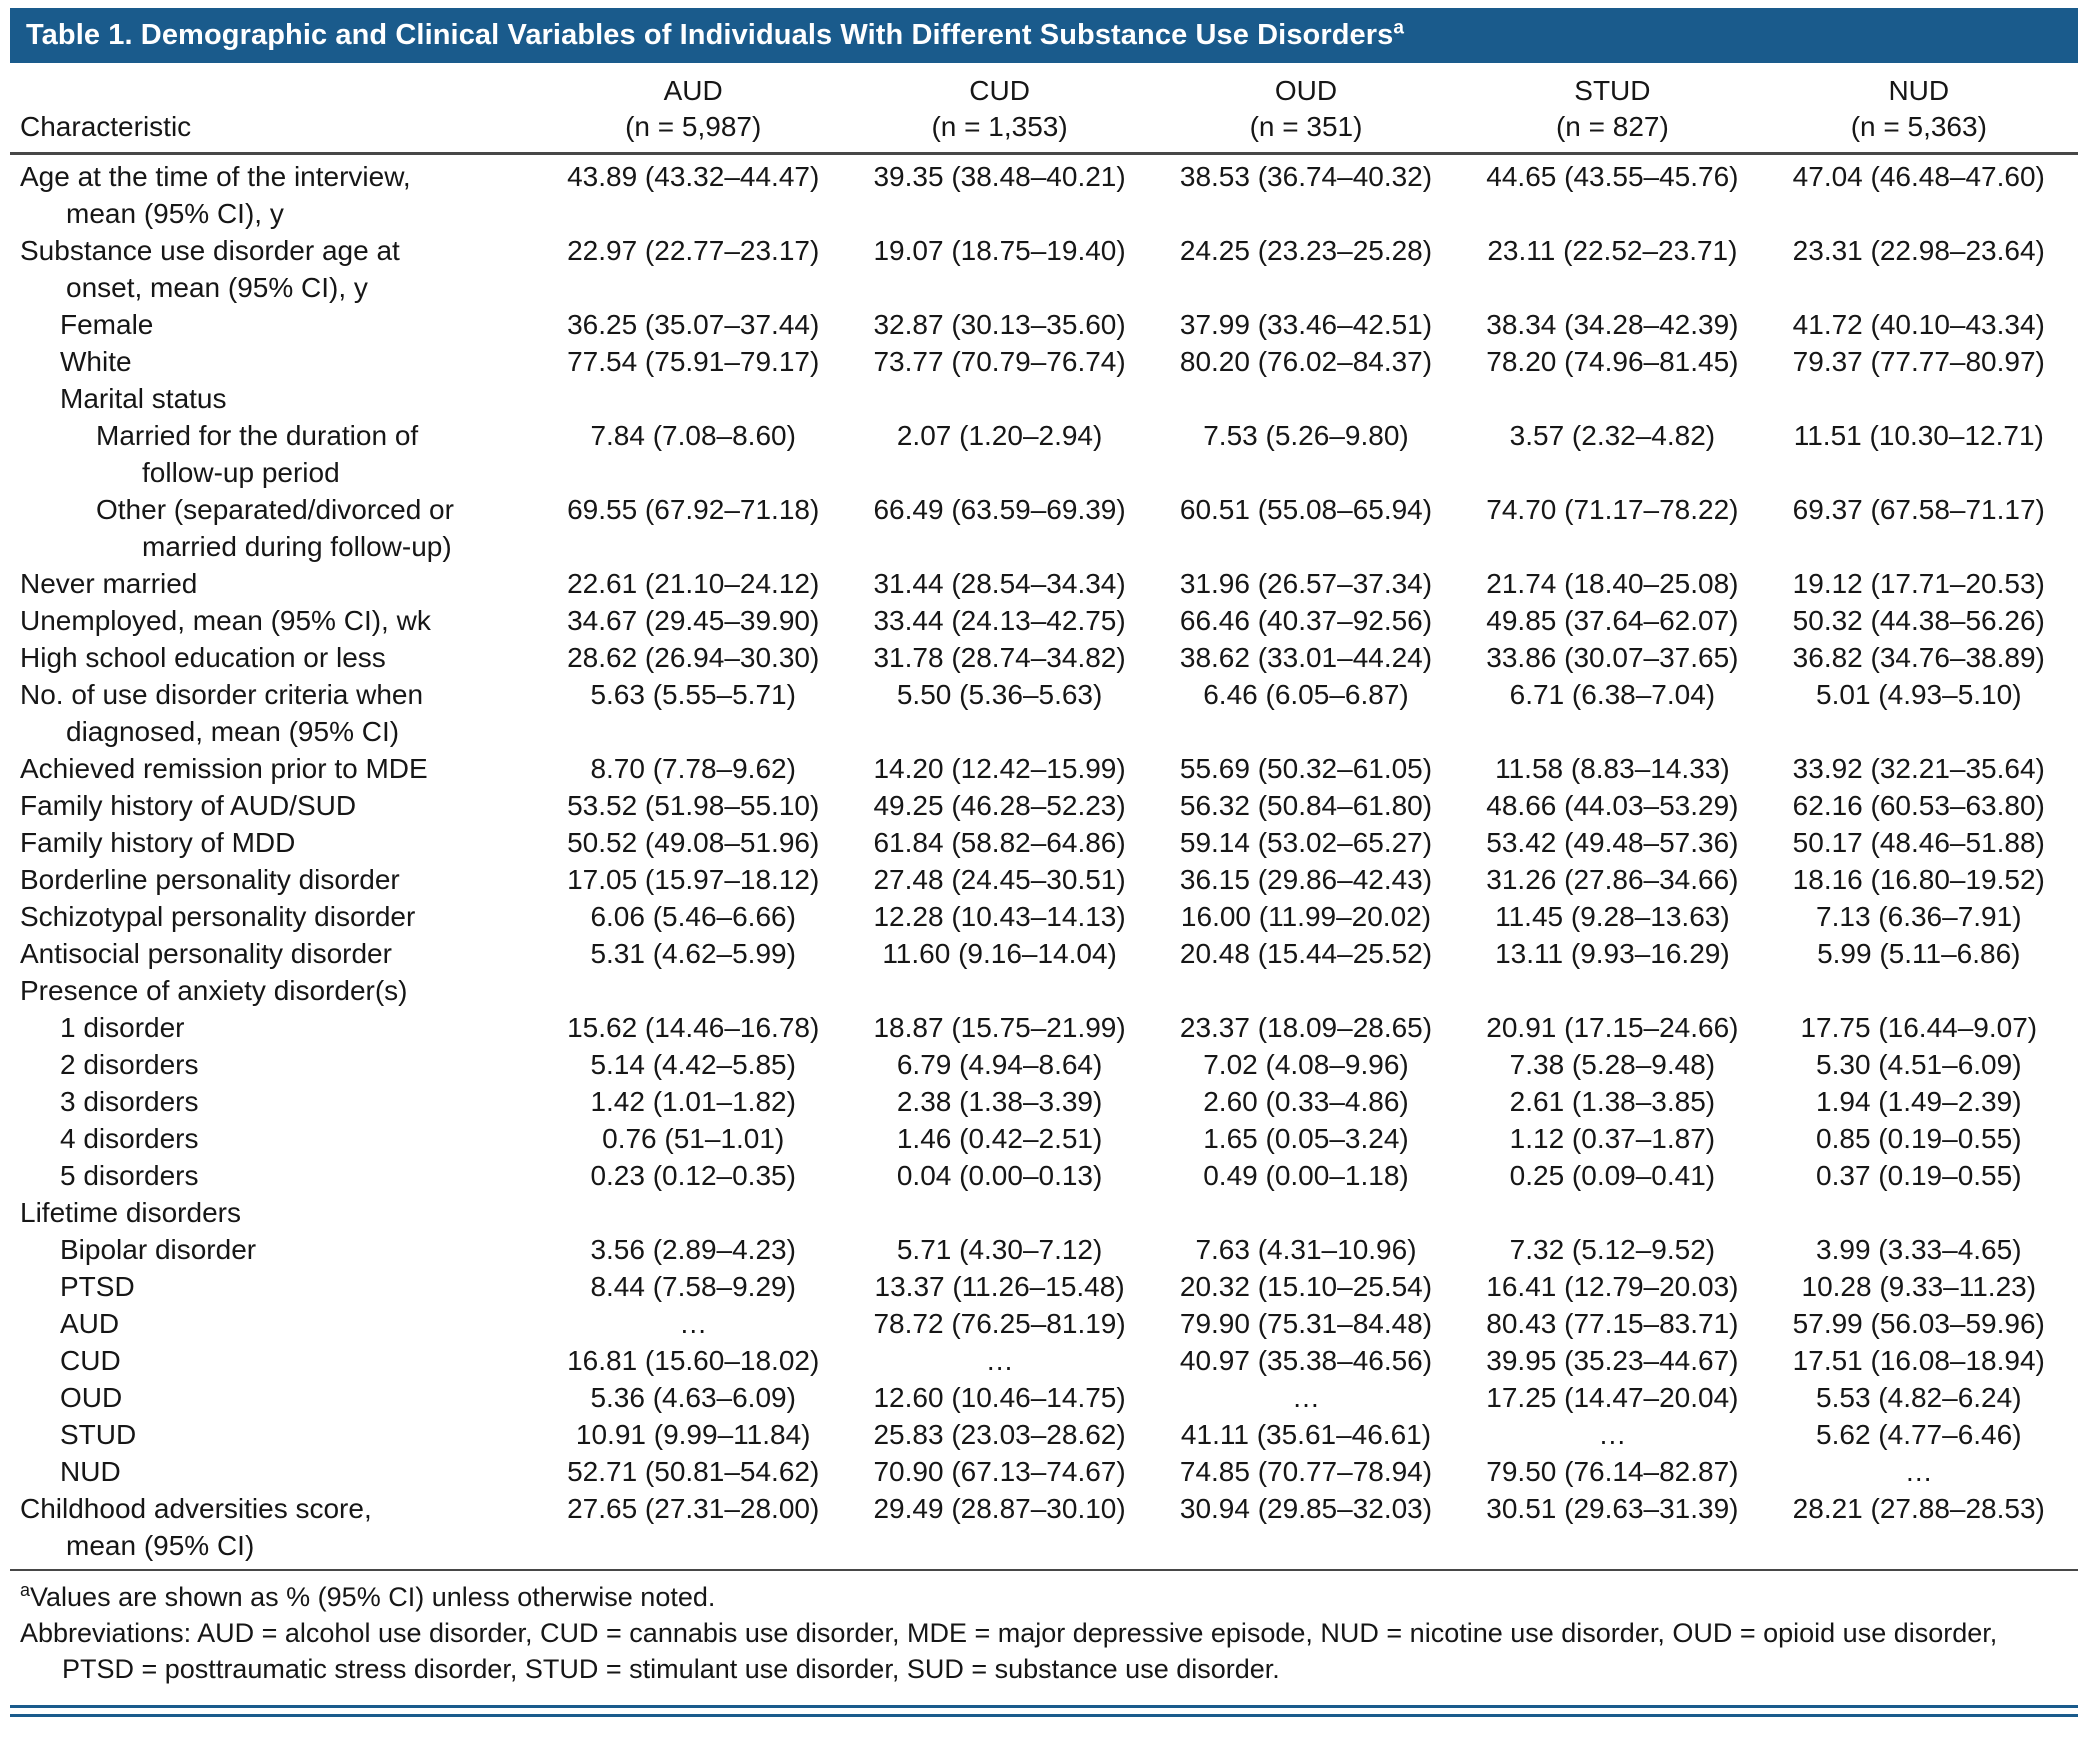 The height and width of the screenshot is (1740, 2088). I want to click on row-value: 39.95 (35.23–44.67), so click(1612, 1360).